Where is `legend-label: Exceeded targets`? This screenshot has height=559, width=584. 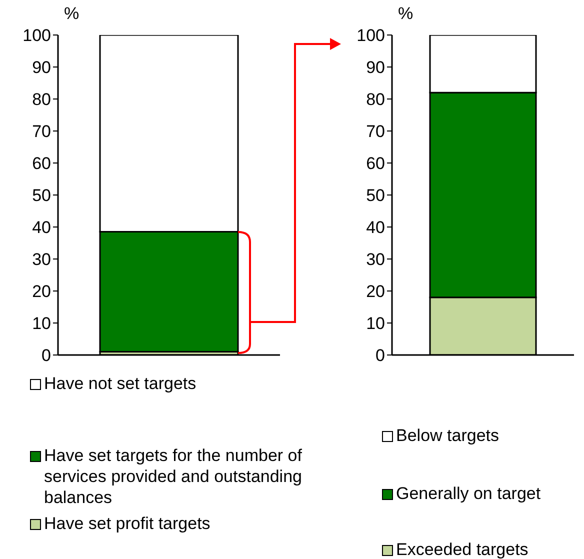
legend-label: Exceeded targets is located at coordinates (463, 549).